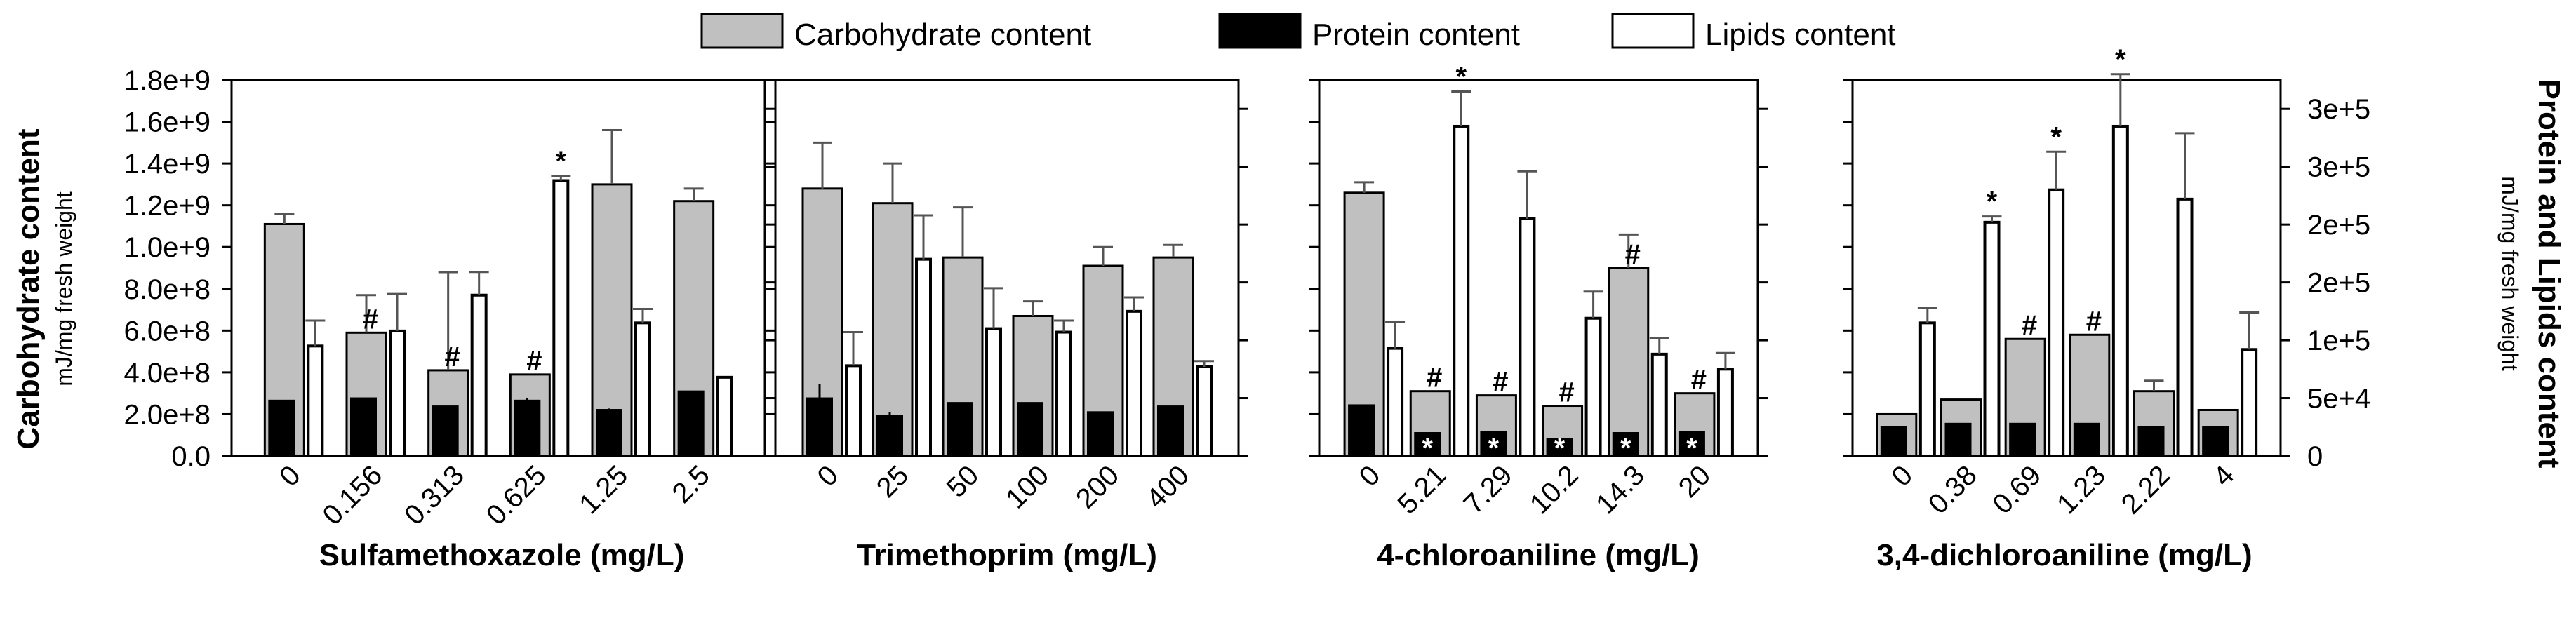 The height and width of the screenshot is (639, 2576). I want to click on category-label: 100, so click(1027, 486).